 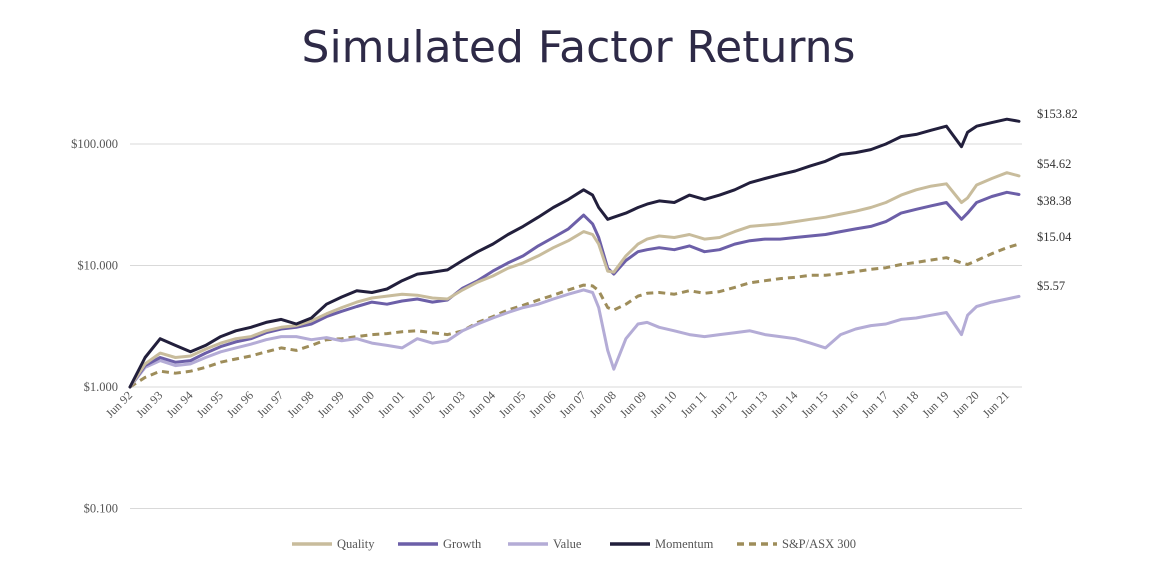 I want to click on x-tick-label: Jun 01, so click(x=391, y=404).